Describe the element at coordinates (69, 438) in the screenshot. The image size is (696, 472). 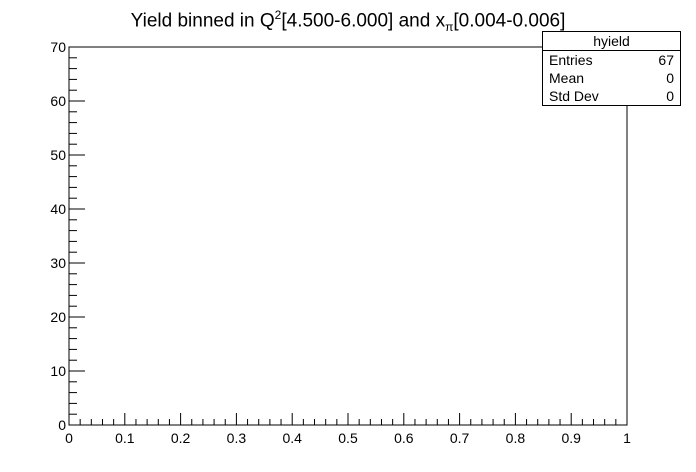
I see `x-tick-label: 0` at that location.